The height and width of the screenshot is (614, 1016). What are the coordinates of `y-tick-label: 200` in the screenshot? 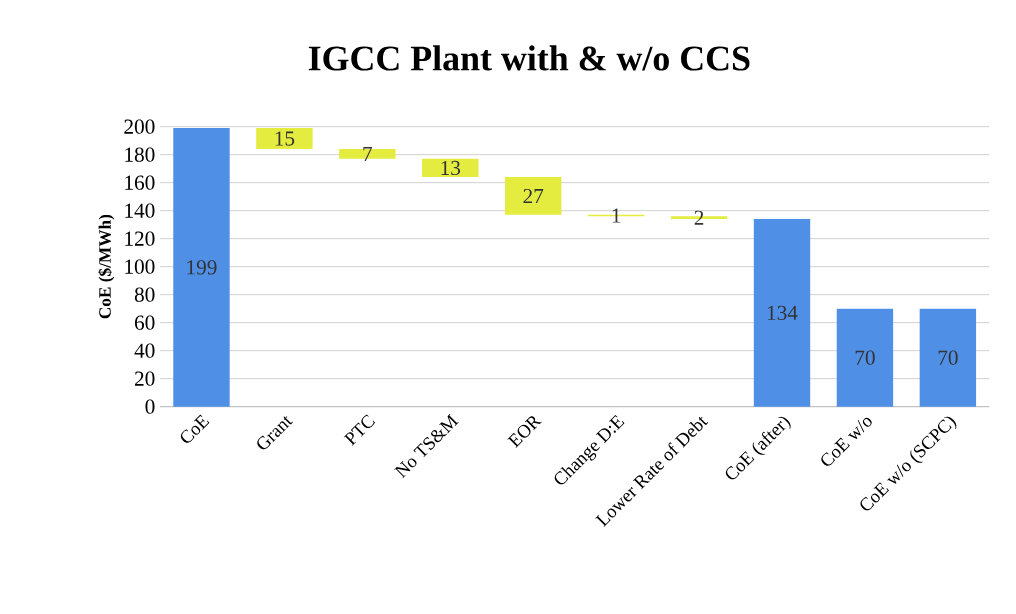 It's located at (139, 126).